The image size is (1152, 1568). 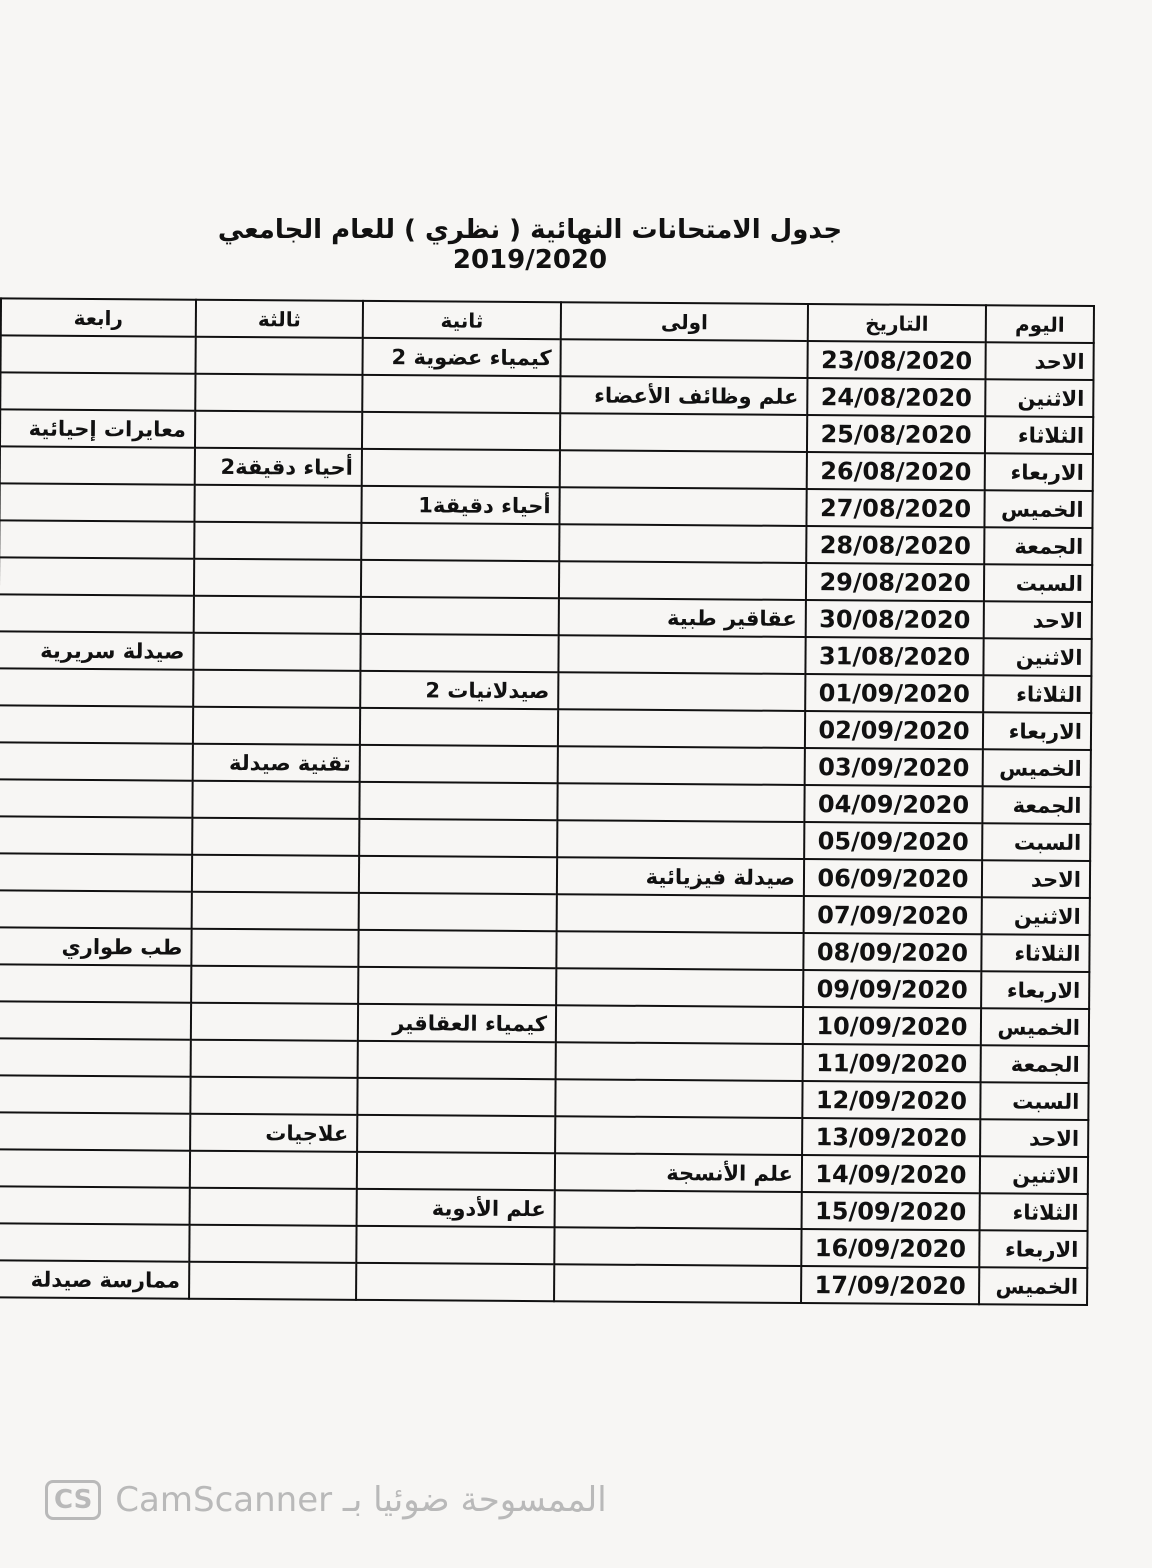 What do you see at coordinates (1039, 324) in the screenshot?
I see `column-header: اليوم` at bounding box center [1039, 324].